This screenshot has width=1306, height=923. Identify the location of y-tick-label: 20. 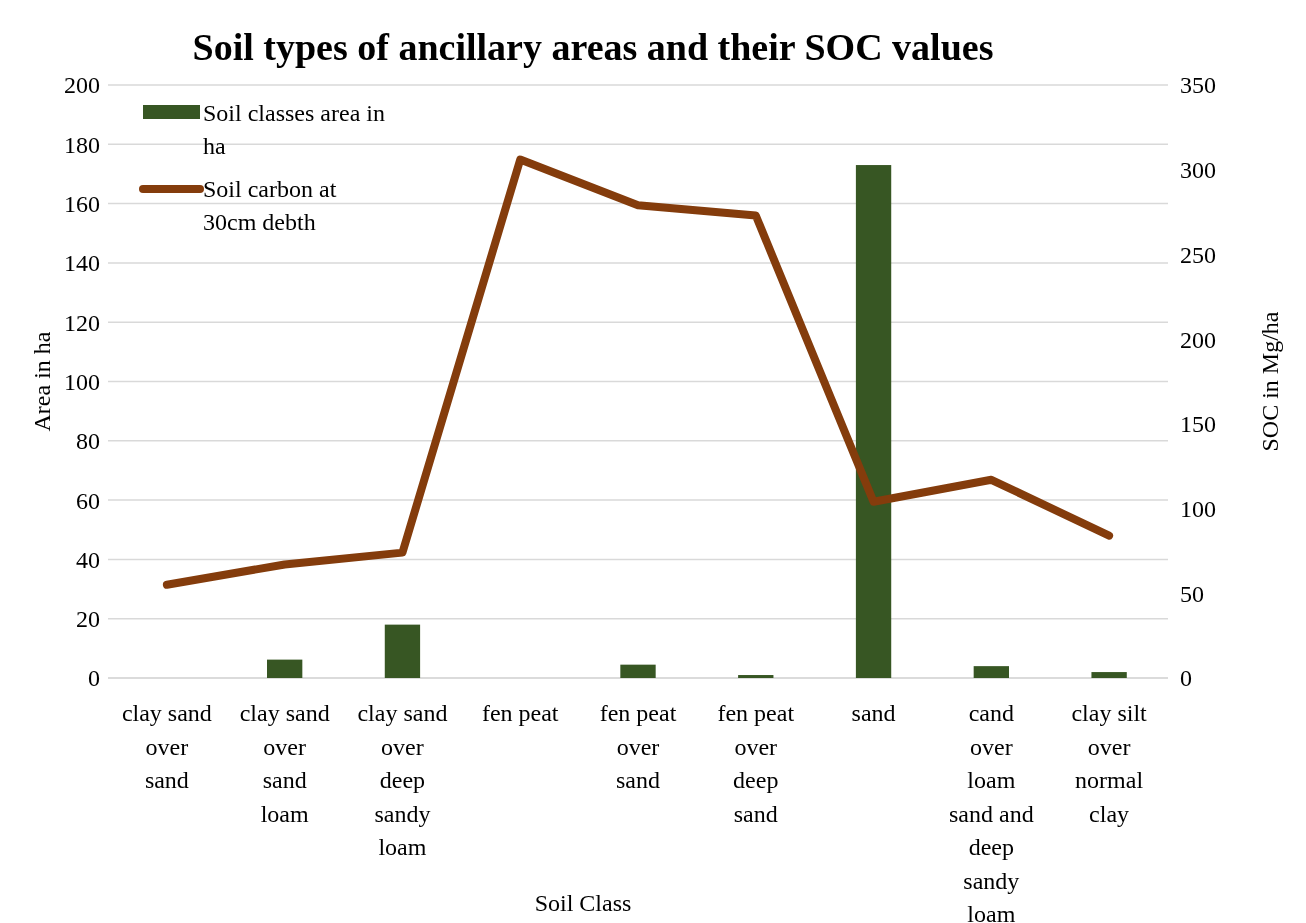
(88, 619).